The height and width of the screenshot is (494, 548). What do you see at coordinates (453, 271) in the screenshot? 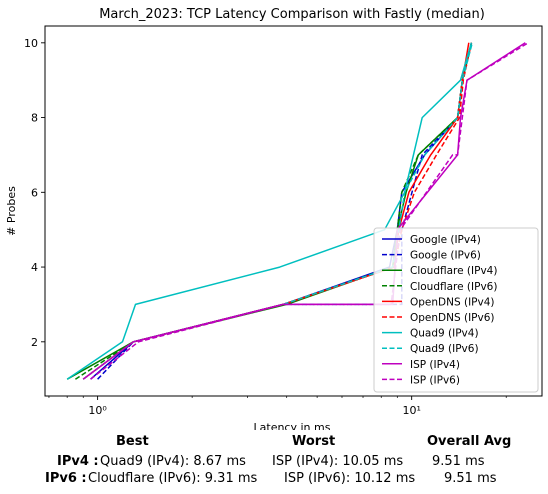
I see `legend-label: Cloudflare (IPv4)` at bounding box center [453, 271].